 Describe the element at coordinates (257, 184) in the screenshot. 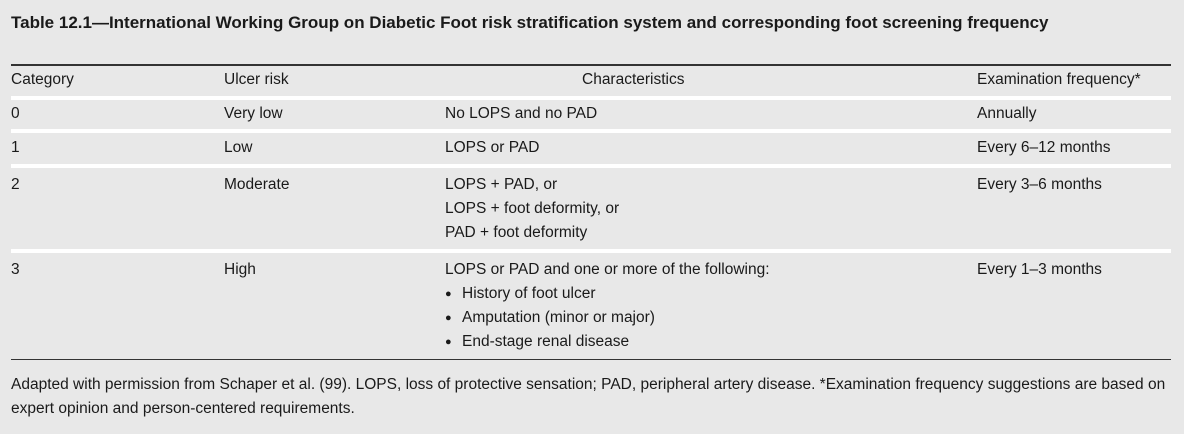

I see `row-2-risk: Moderate` at that location.